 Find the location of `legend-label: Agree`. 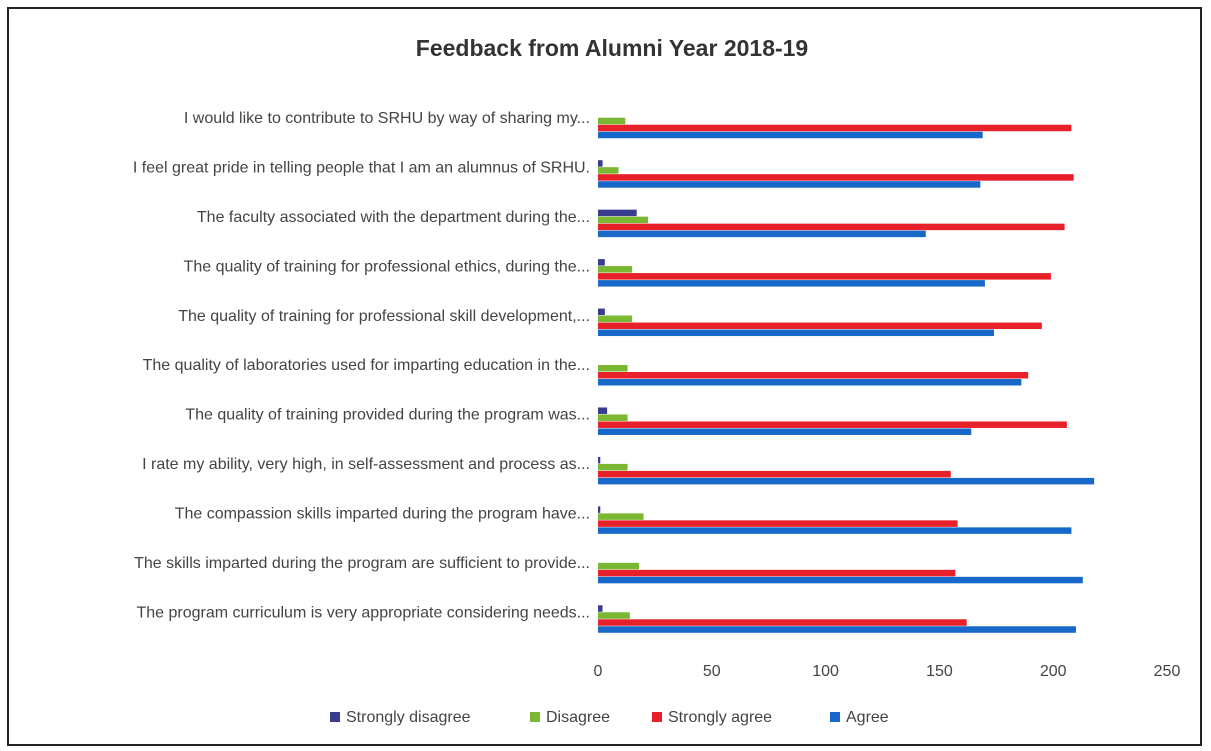

legend-label: Agree is located at coordinates (867, 717).